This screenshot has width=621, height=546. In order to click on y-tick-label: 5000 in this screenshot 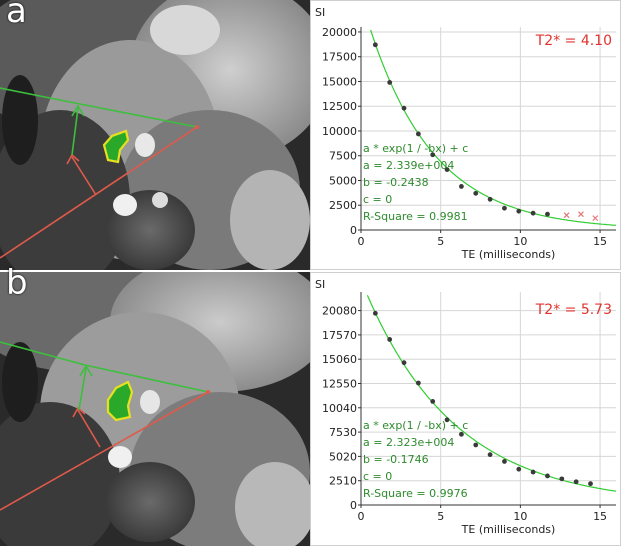, I will do `click(343, 180)`.